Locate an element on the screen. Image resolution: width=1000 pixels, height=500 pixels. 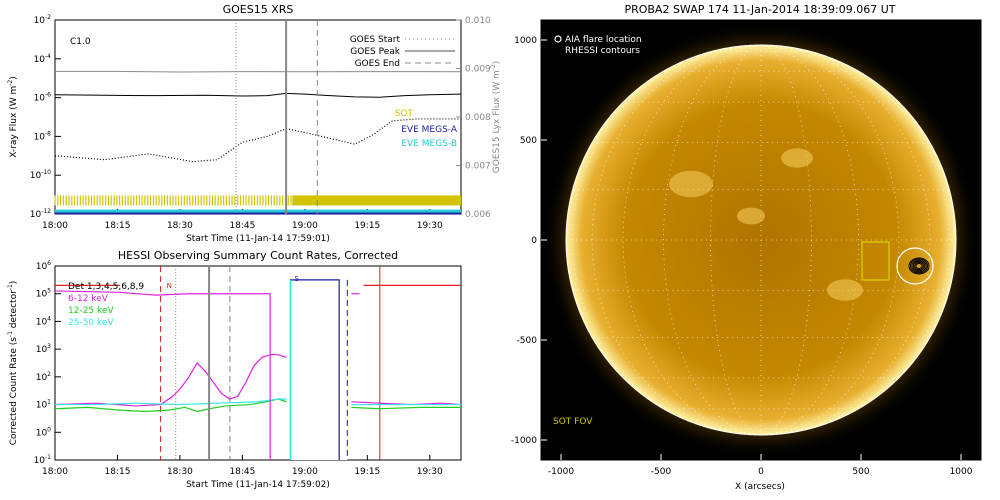
attenuator-flags: NS is located at coordinates (233, 282).